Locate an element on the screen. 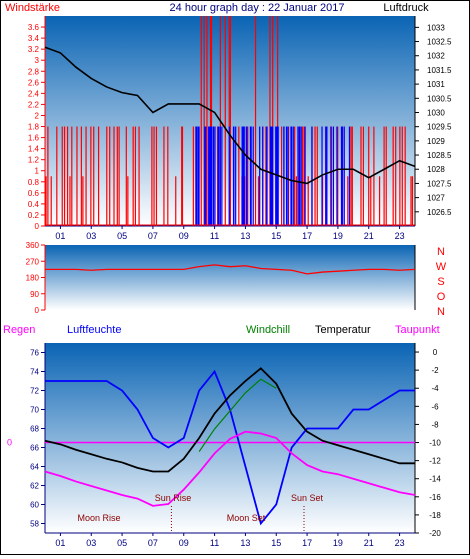 This screenshot has width=470, height=559. windchill-label: Windchill is located at coordinates (268, 330).